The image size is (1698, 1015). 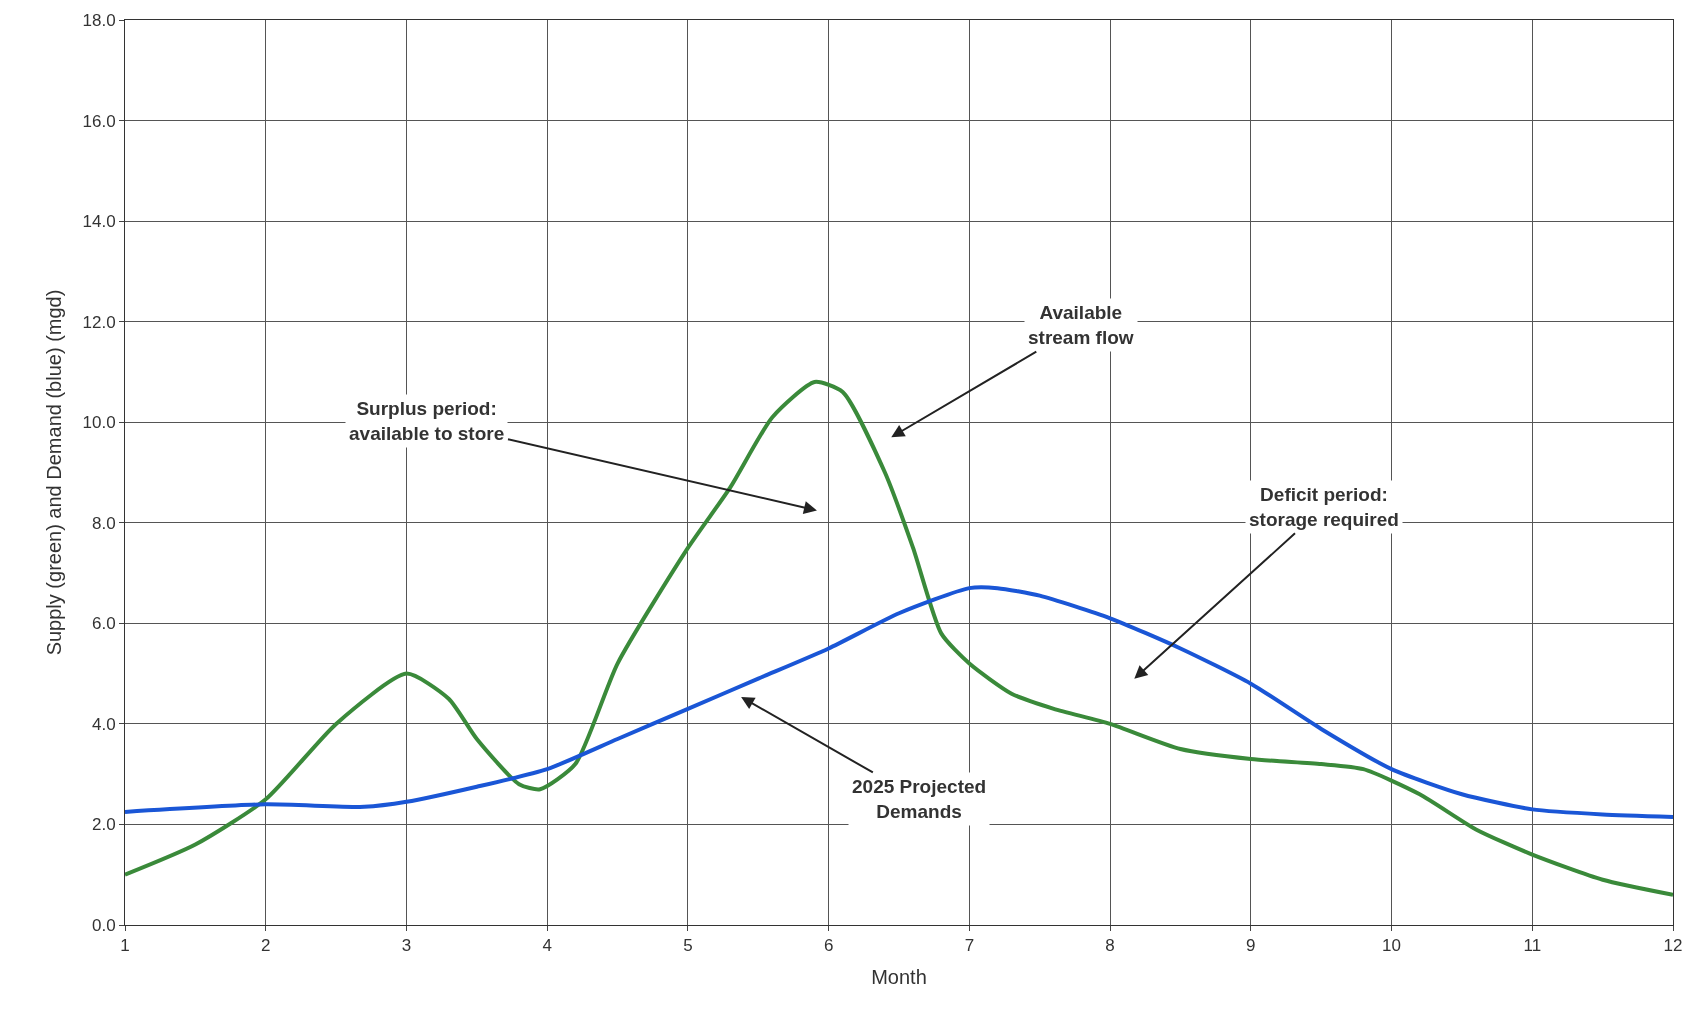 I want to click on y-tick-label: 0.0, so click(x=103, y=925).